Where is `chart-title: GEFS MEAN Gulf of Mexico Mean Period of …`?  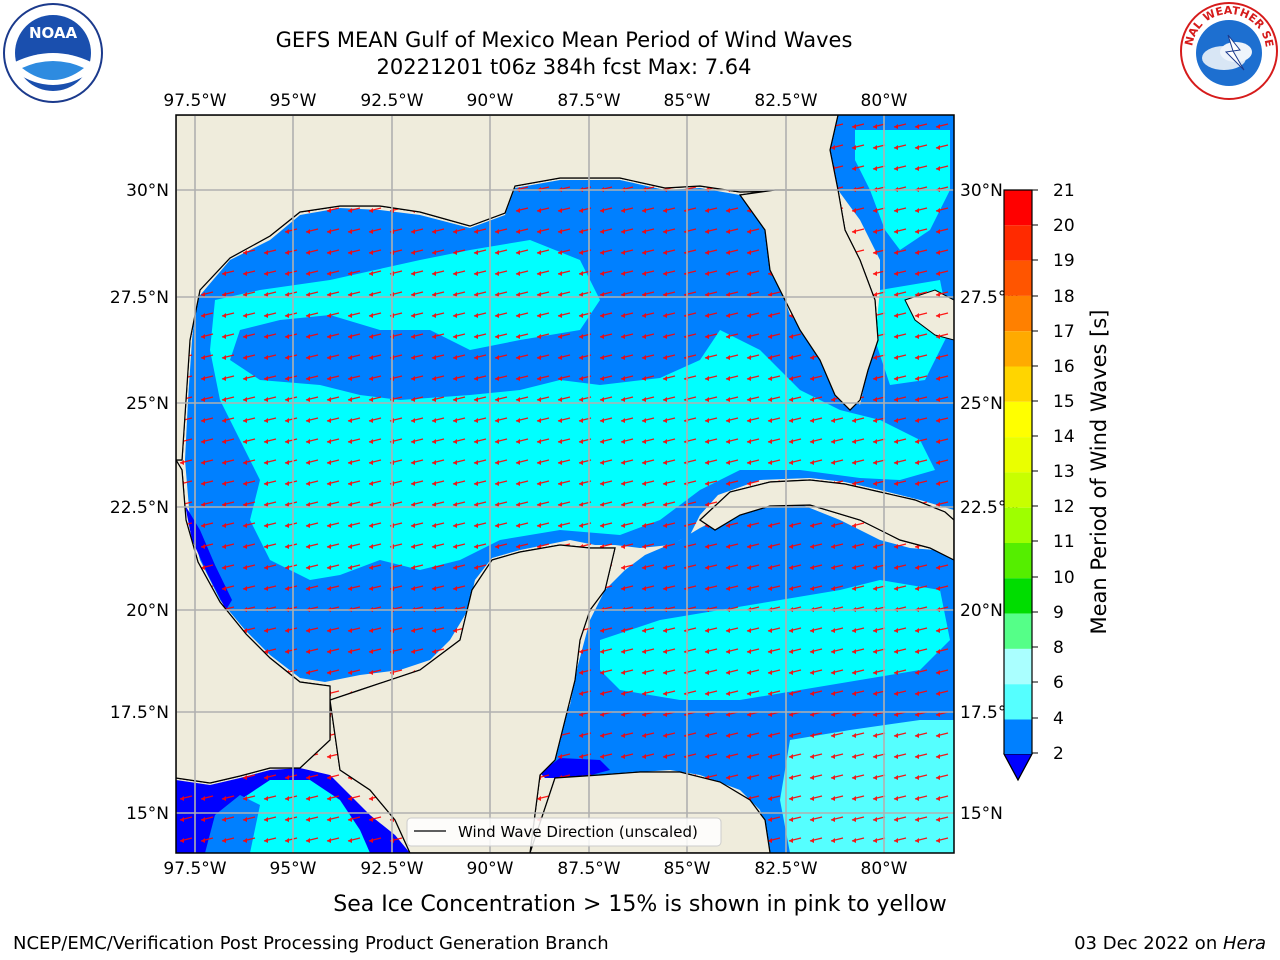 chart-title: GEFS MEAN Gulf of Mexico Mean Period of … is located at coordinates (564, 40).